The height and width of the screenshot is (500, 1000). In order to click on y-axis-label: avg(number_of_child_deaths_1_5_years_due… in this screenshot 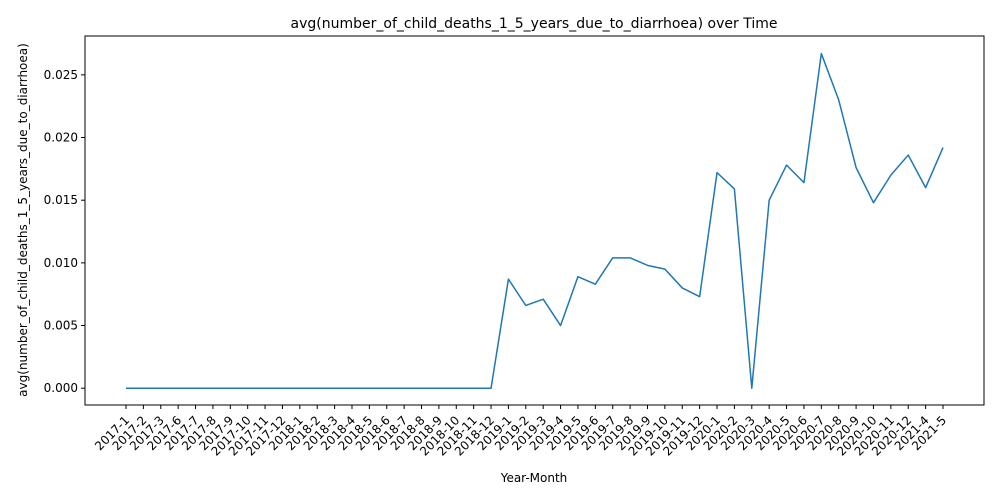, I will do `click(23, 220)`.